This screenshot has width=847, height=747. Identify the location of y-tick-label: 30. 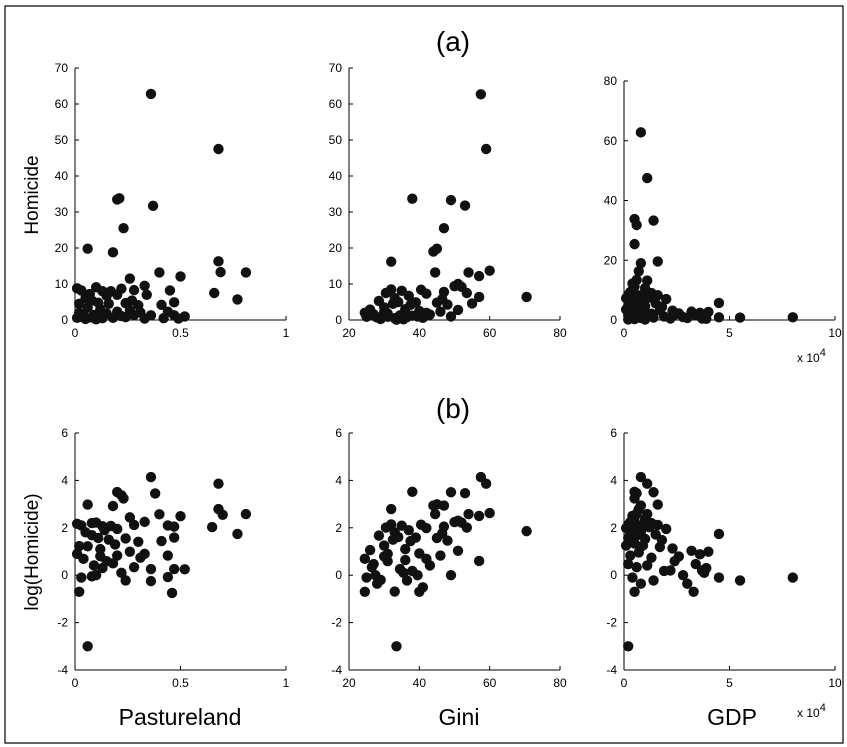
(62, 212).